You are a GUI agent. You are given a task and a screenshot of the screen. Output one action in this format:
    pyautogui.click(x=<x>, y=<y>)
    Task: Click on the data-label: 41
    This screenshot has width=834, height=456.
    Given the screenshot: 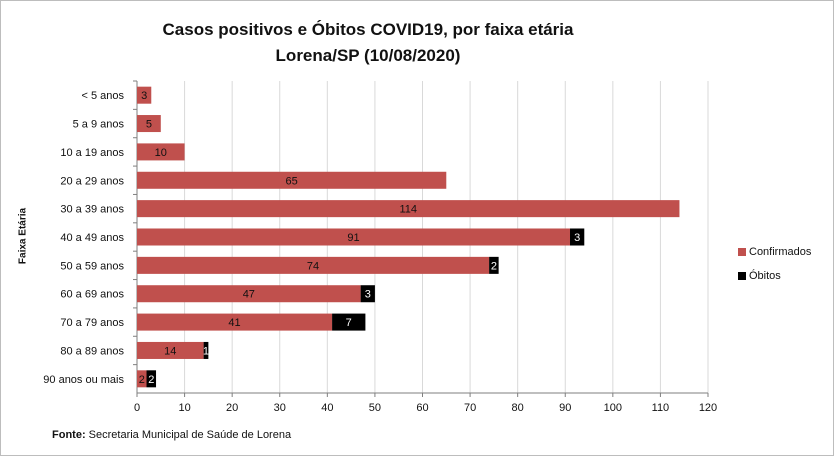 What is the action you would take?
    pyautogui.click(x=234, y=323)
    